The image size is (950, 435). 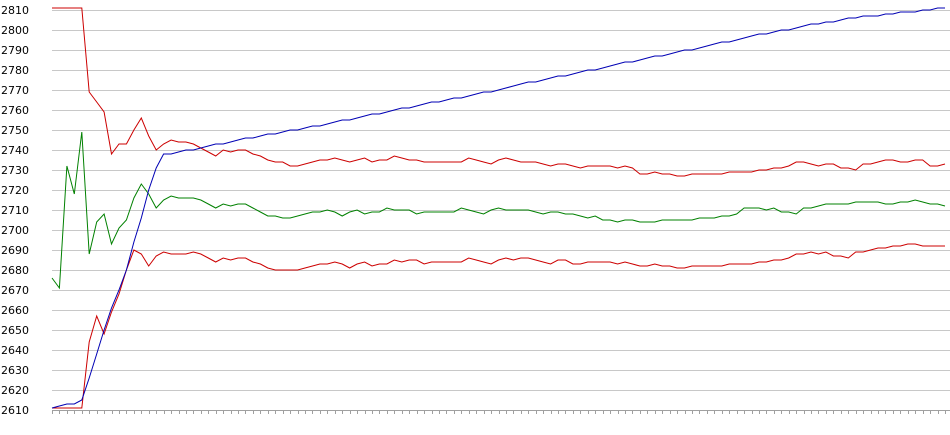 What do you see at coordinates (15, 170) in the screenshot?
I see `y-tick-label: 2730` at bounding box center [15, 170].